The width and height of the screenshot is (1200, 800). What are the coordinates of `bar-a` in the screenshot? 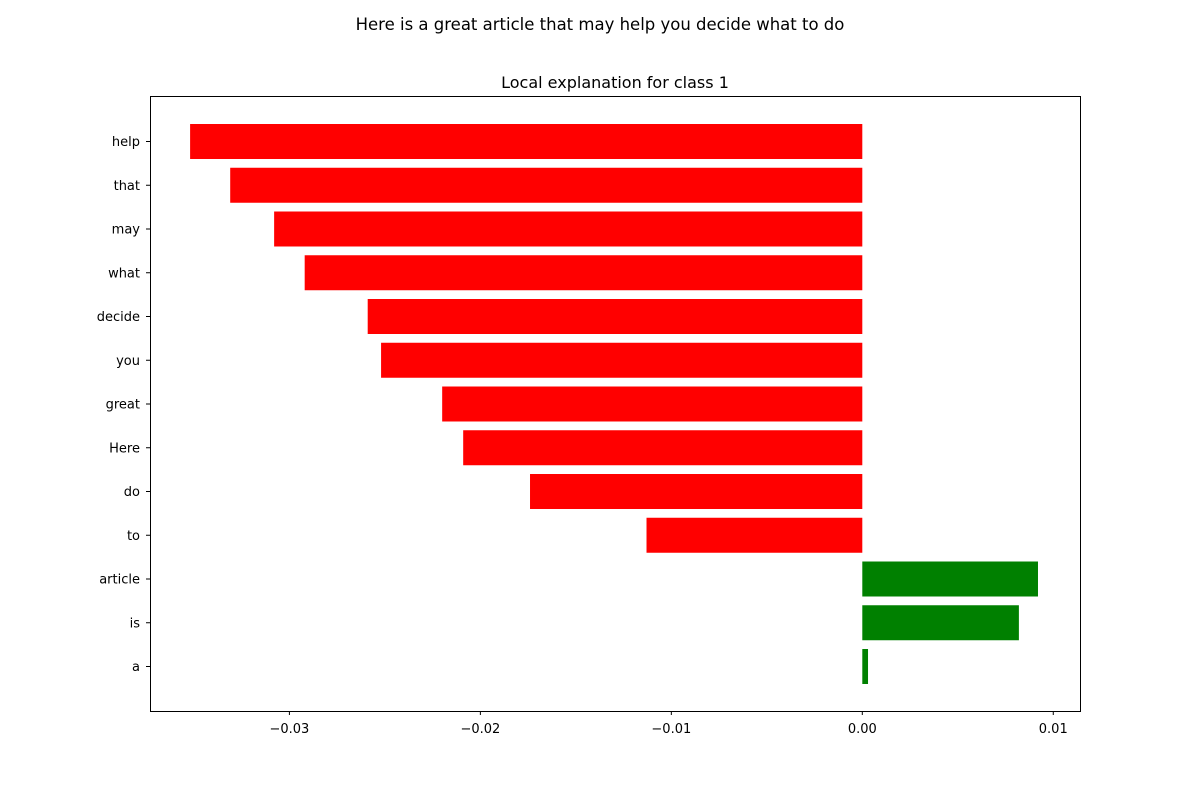 It's located at (865, 666).